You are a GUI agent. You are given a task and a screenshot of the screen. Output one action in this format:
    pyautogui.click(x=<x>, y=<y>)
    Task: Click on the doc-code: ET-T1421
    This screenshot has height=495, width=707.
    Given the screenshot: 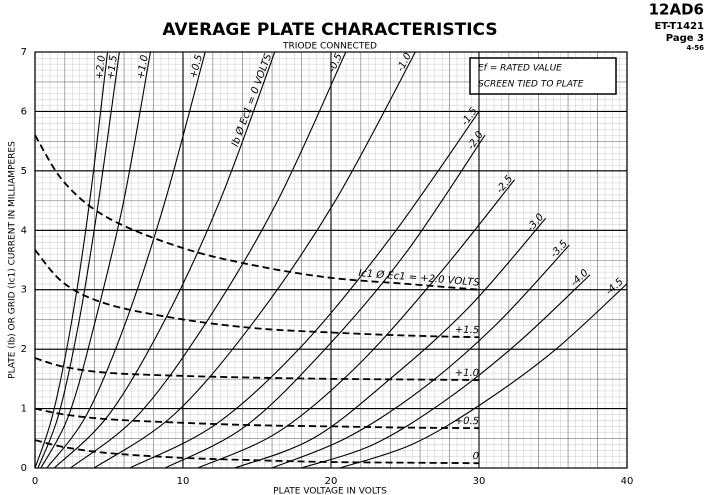 What is the action you would take?
    pyautogui.click(x=679, y=26)
    